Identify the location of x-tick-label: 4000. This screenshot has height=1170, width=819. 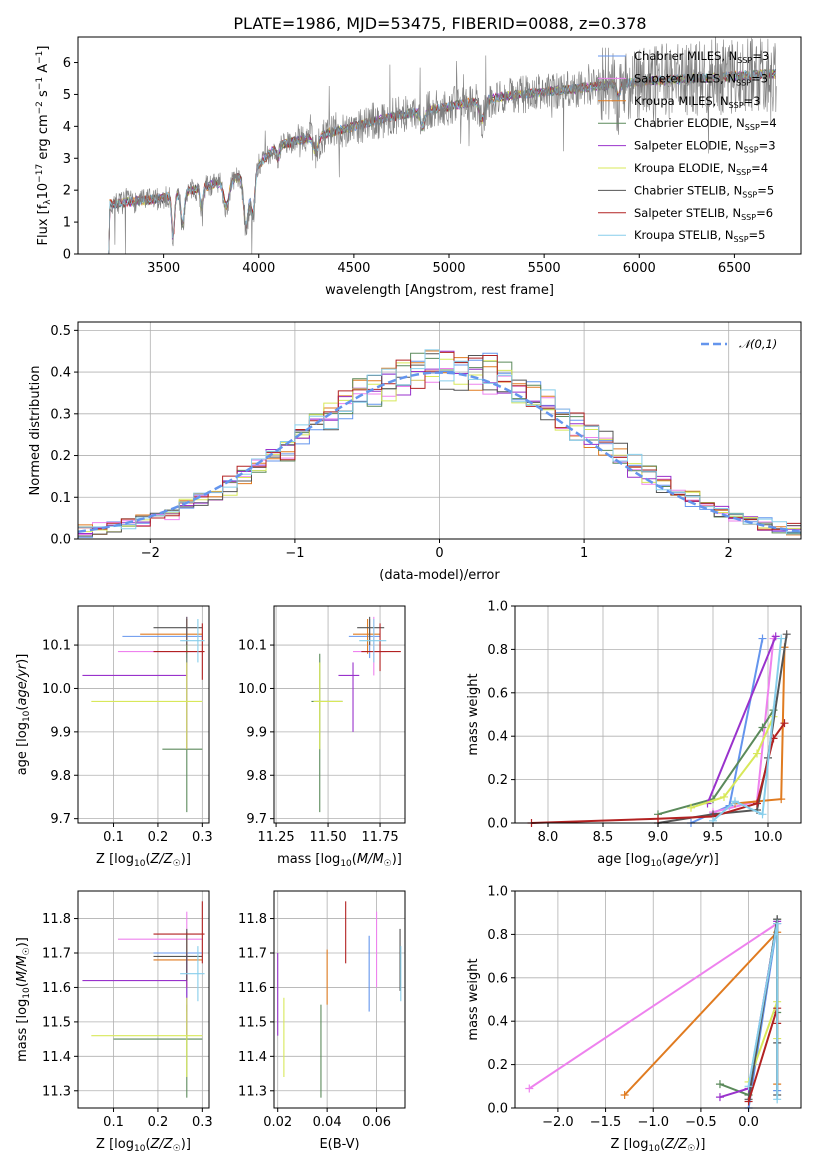
(258, 268).